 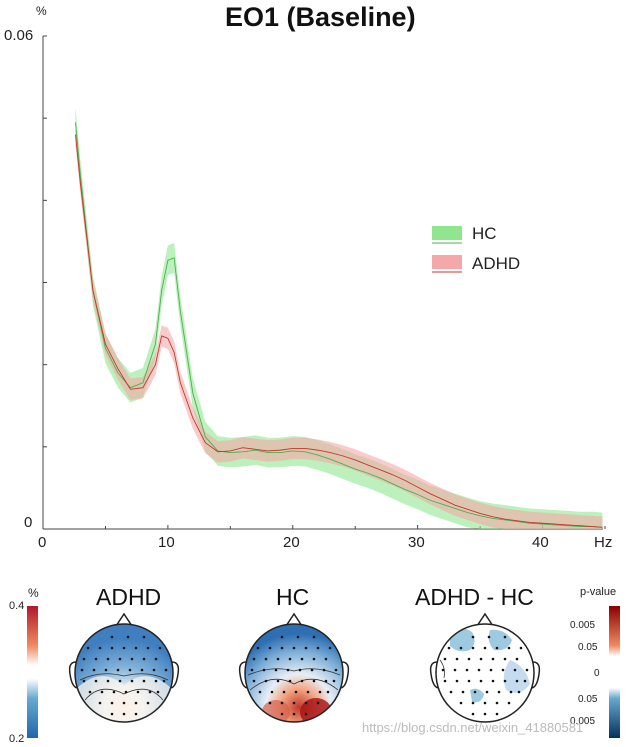 I want to click on x-axis-label: Hz, so click(x=603, y=542).